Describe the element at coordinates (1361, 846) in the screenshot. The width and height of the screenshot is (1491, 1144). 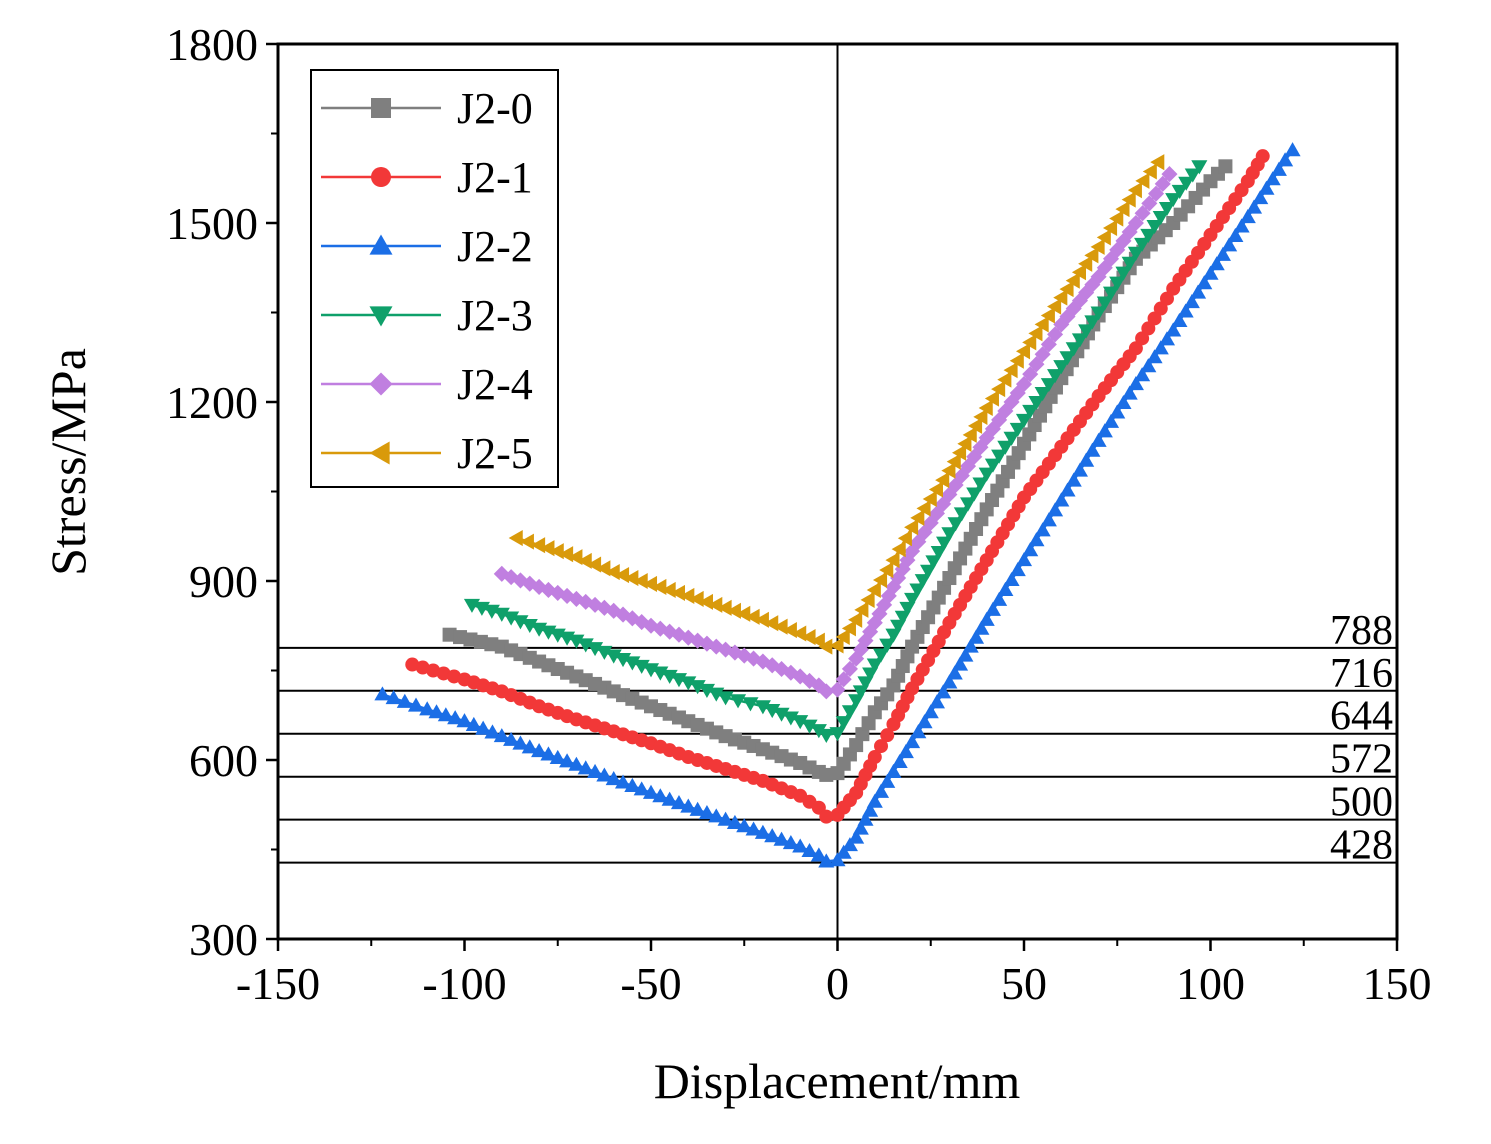
I see `reference-label-428: 428` at that location.